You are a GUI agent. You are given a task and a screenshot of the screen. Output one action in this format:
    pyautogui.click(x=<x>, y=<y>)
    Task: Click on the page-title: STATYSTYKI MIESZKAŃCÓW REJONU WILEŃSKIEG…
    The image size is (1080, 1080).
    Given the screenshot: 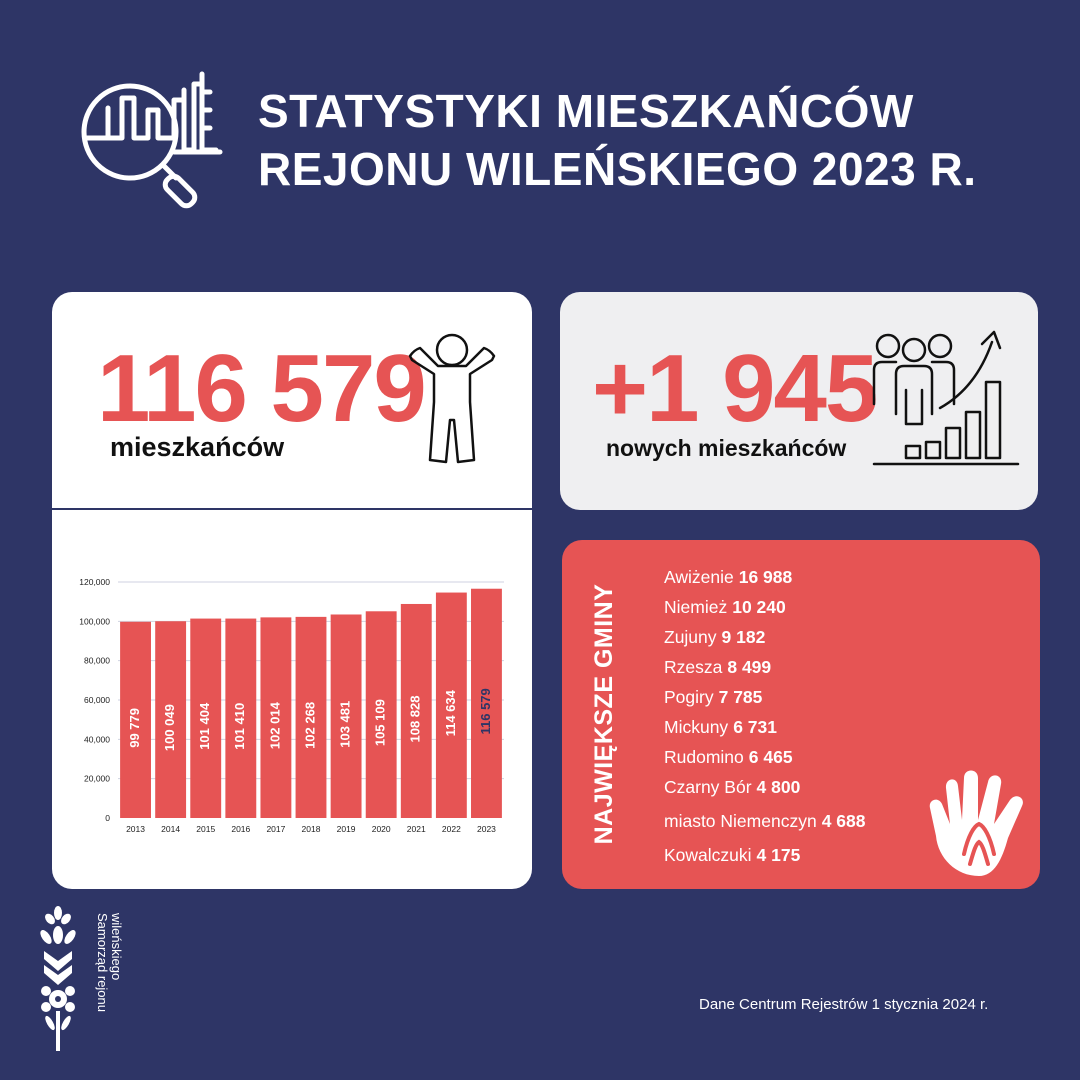 What is the action you would take?
    pyautogui.click(x=617, y=140)
    